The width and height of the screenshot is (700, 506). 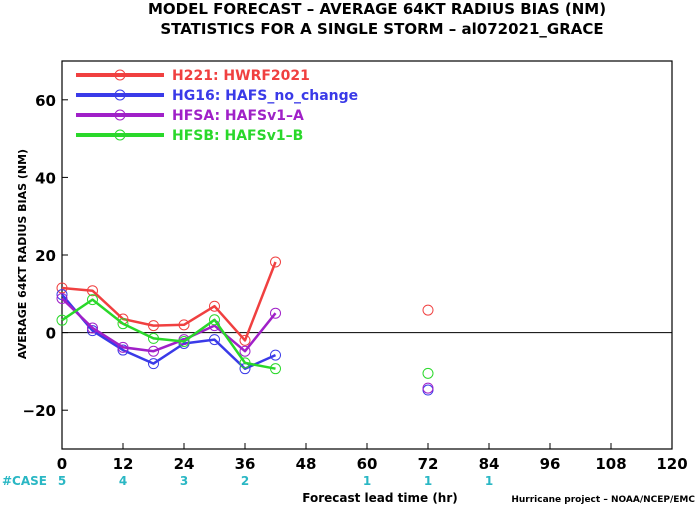 I want to click on x-tick-label: 84, so click(x=489, y=464).